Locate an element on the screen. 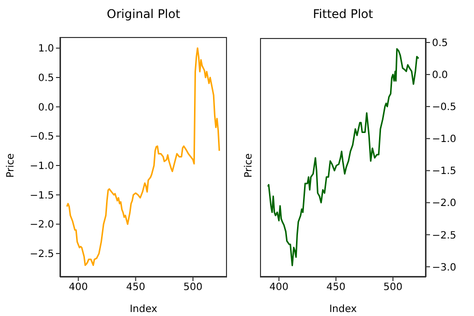  y-tick-label: −0.5 is located at coordinates (42, 137).